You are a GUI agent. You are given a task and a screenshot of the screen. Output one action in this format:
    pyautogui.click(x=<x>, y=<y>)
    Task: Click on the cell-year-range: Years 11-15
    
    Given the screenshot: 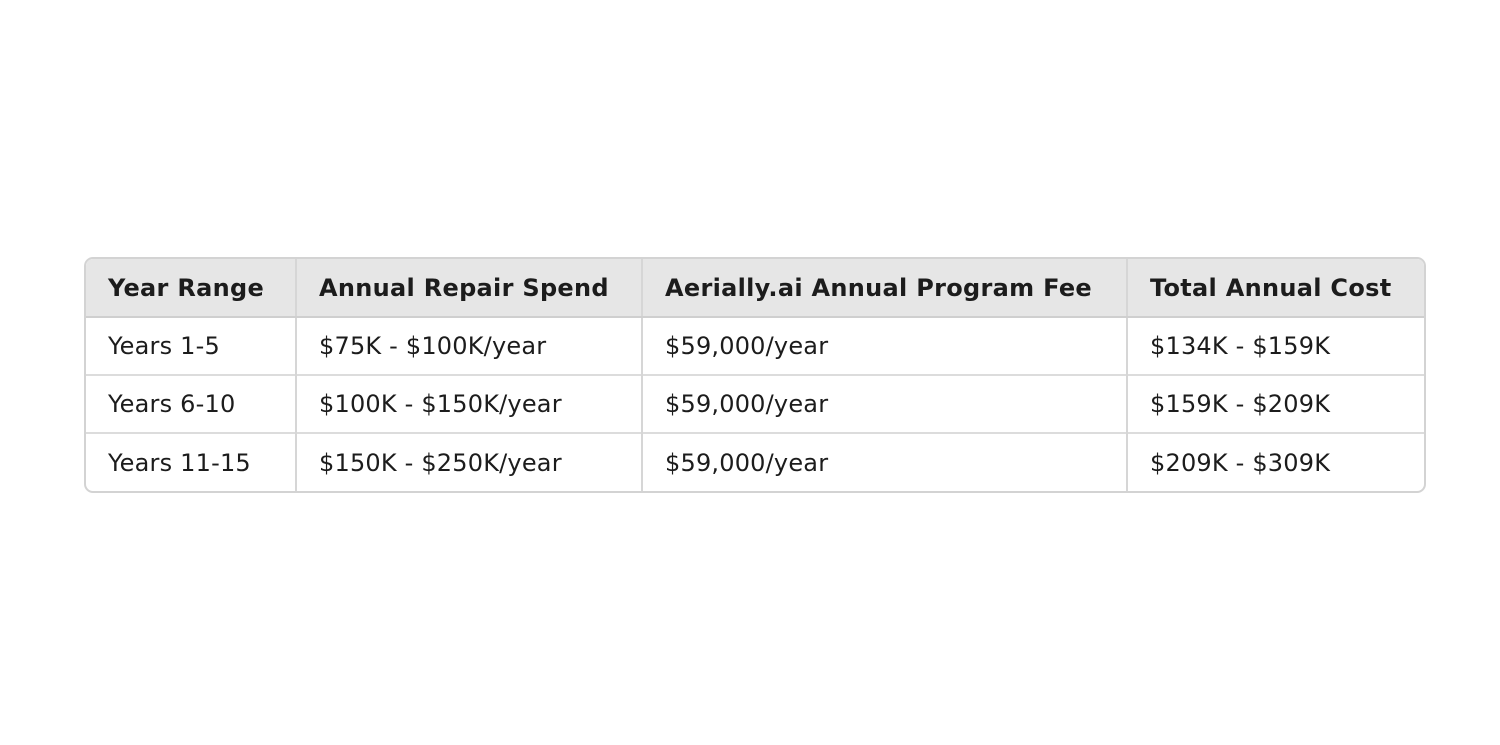 What is the action you would take?
    pyautogui.click(x=191, y=461)
    